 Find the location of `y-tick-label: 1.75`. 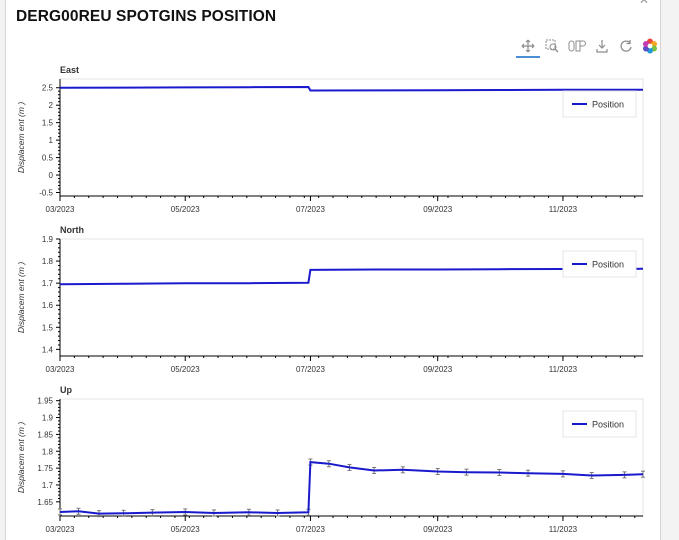

y-tick-label: 1.75 is located at coordinates (45, 468).